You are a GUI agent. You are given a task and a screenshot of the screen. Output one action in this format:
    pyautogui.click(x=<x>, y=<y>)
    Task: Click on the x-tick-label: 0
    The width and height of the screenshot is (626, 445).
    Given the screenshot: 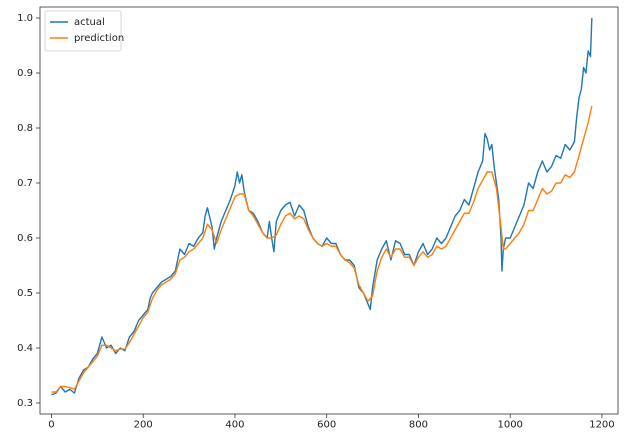 What is the action you would take?
    pyautogui.click(x=51, y=424)
    